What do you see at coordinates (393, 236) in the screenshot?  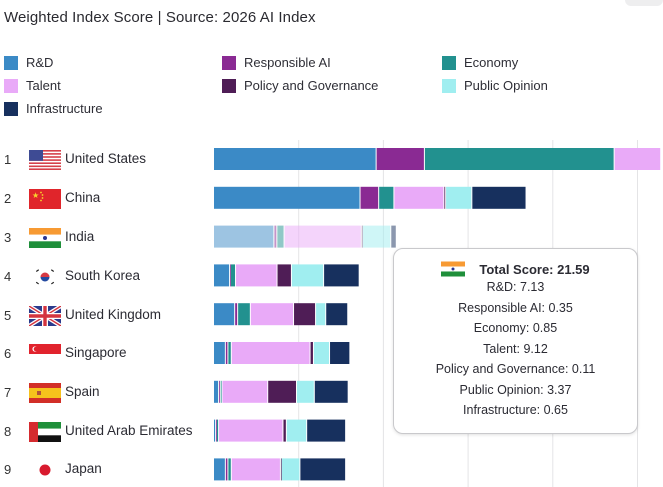 I see `bar-segment-india-infrastructure` at bounding box center [393, 236].